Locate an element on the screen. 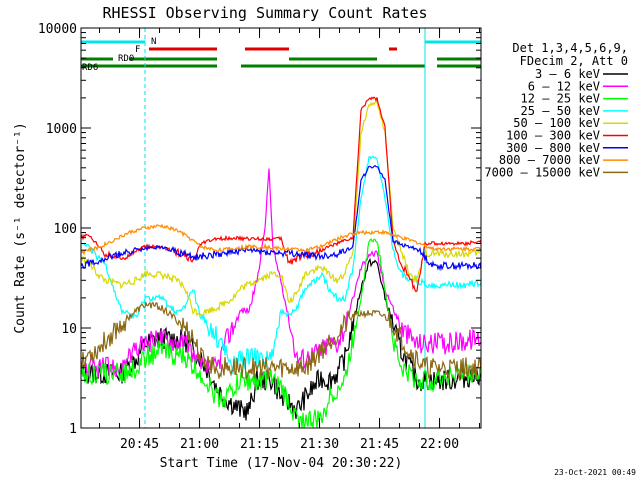 The image size is (640, 480). legend-label-0: 3 – 6 keV is located at coordinates (567, 74).